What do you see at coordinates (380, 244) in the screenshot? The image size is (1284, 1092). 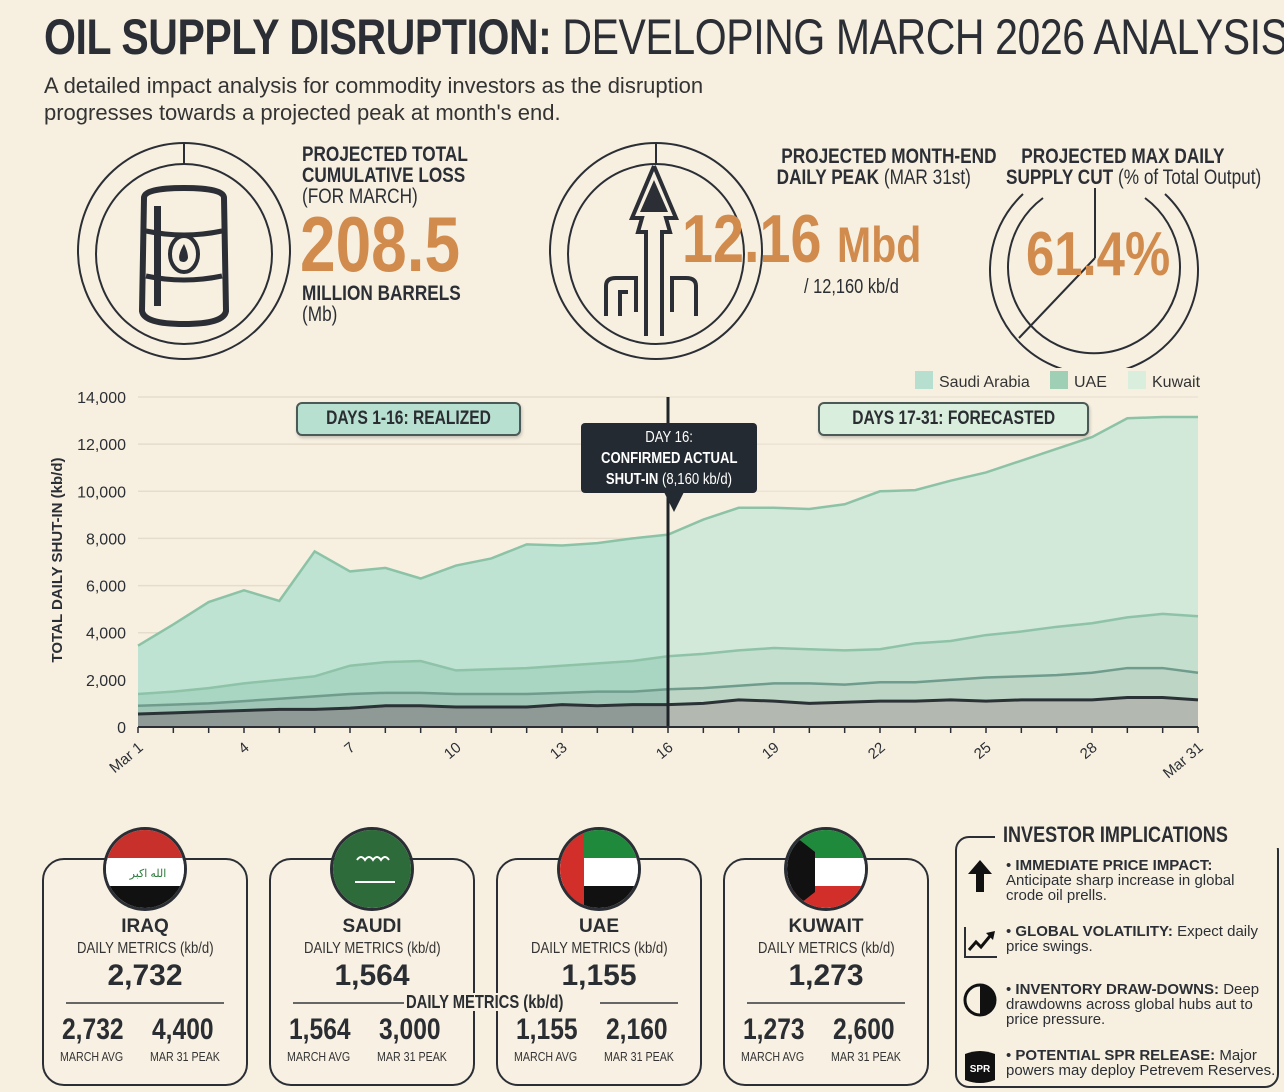 I see `loss-value-text: 208.5` at bounding box center [380, 244].